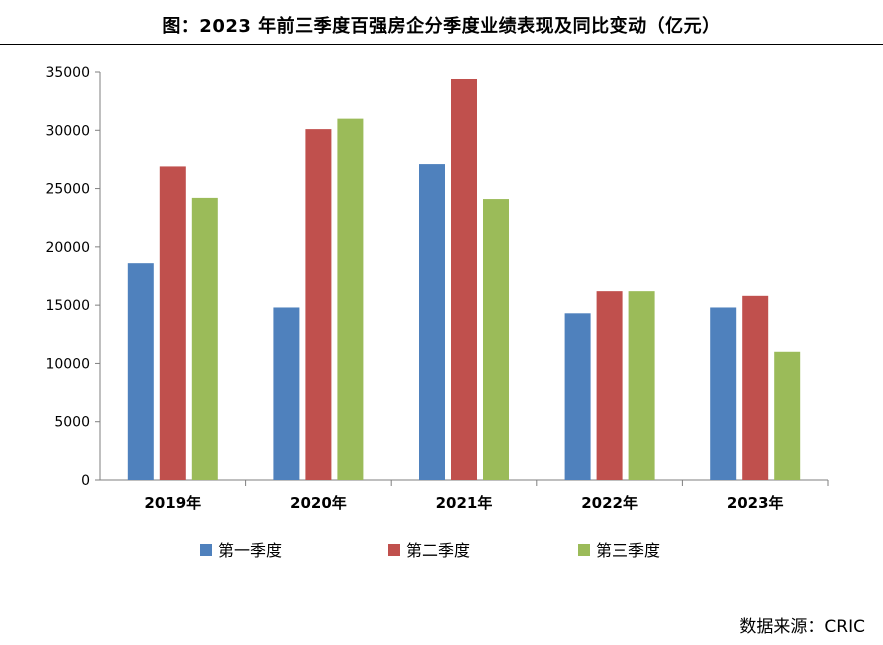 The image size is (883, 645). I want to click on x-tick-label: 2021年, so click(464, 503).